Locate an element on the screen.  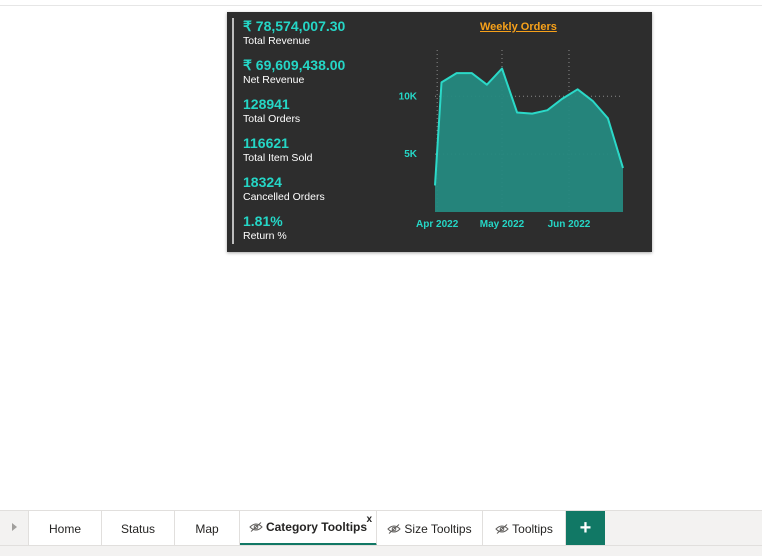
tab-size-tooltips: Size Tooltips is located at coordinates (430, 528).